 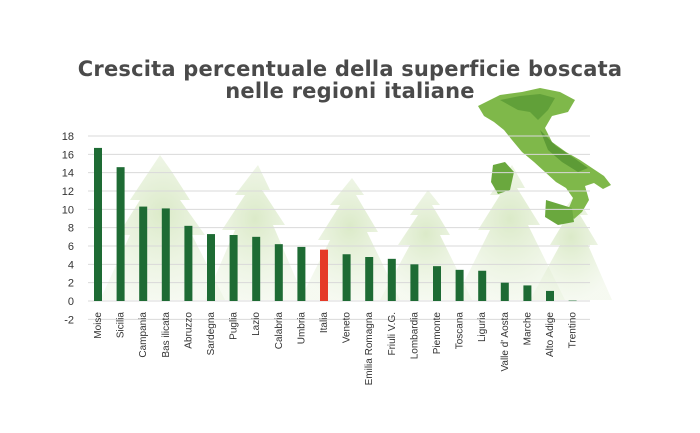 What do you see at coordinates (233, 268) in the screenshot?
I see `bar-puglia` at bounding box center [233, 268].